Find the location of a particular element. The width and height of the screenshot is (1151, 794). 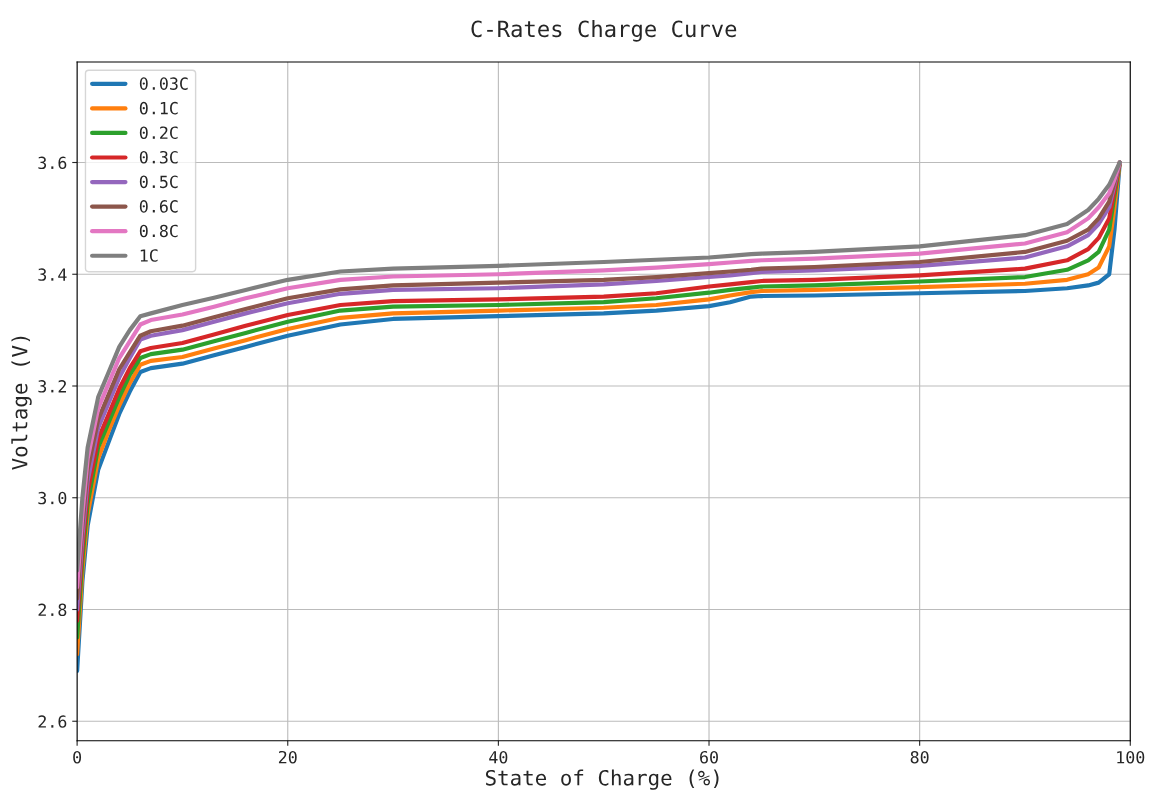

y-tick-label: 3.6 is located at coordinates (52, 163).